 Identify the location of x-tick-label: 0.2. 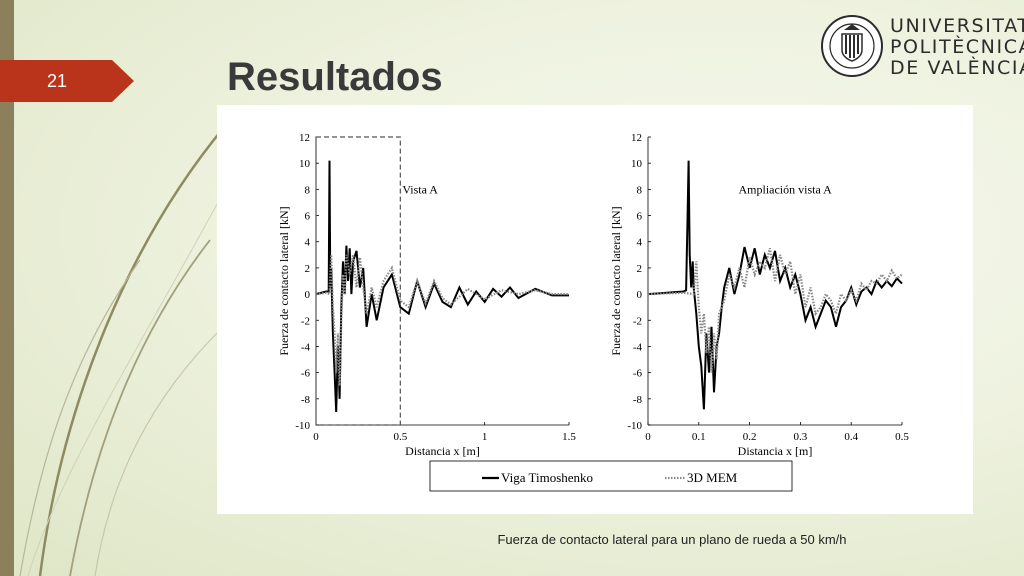
(750, 437).